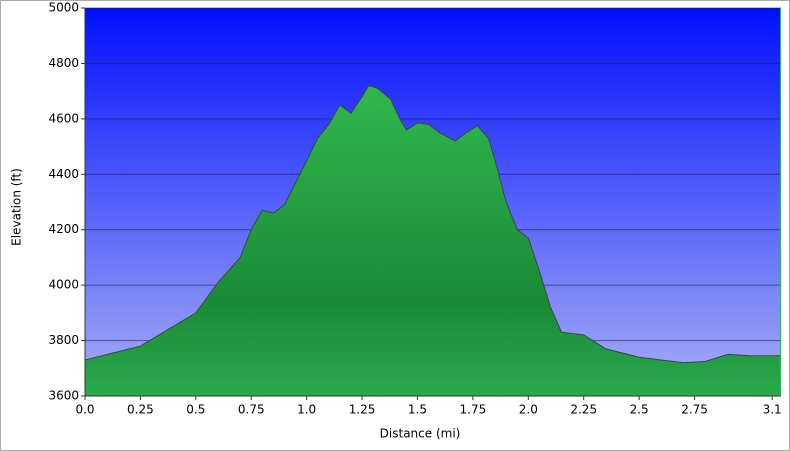 Image resolution: width=790 pixels, height=451 pixels. What do you see at coordinates (63, 229) in the screenshot?
I see `y-tick-label: 4200` at bounding box center [63, 229].